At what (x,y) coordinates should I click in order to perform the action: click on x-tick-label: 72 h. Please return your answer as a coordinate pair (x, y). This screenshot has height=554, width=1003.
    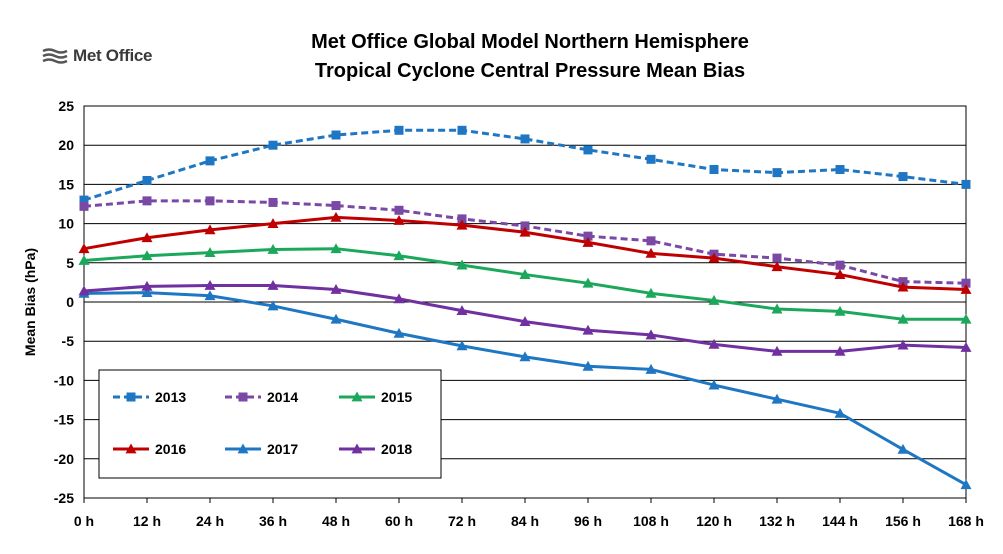
    Looking at the image, I should click on (462, 521).